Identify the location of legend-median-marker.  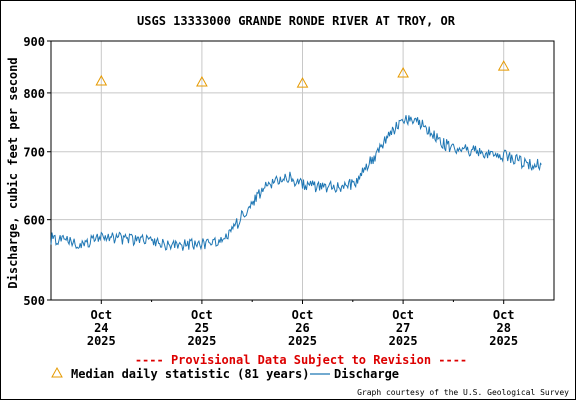
(57, 372).